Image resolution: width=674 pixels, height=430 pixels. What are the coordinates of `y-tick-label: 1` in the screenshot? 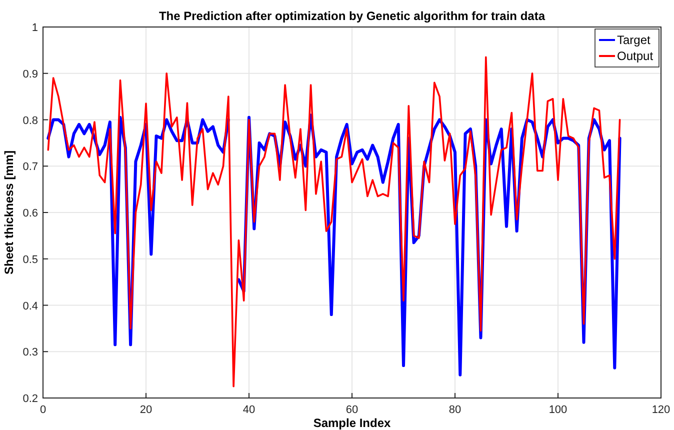 It's located at (35, 28).